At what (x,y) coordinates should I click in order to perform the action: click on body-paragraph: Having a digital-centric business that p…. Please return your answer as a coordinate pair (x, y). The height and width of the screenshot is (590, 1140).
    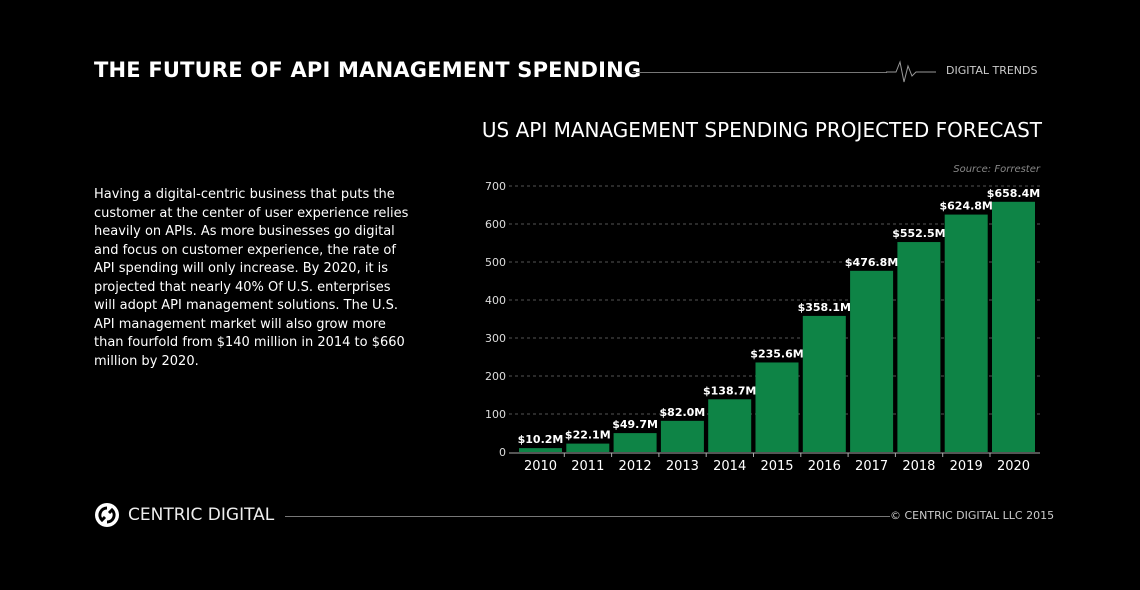
    Looking at the image, I should click on (251, 278).